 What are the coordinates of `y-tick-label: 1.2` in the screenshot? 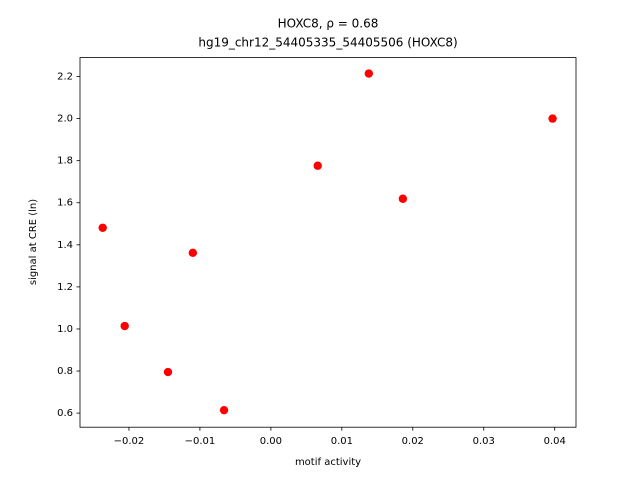 It's located at (65, 287).